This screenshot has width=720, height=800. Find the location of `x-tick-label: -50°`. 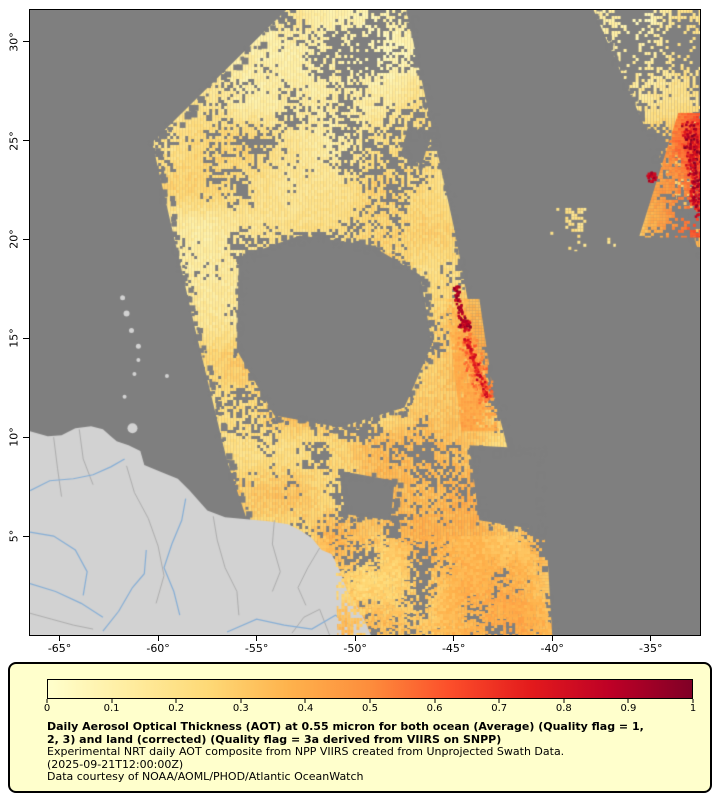

x-tick-label: -50° is located at coordinates (355, 648).